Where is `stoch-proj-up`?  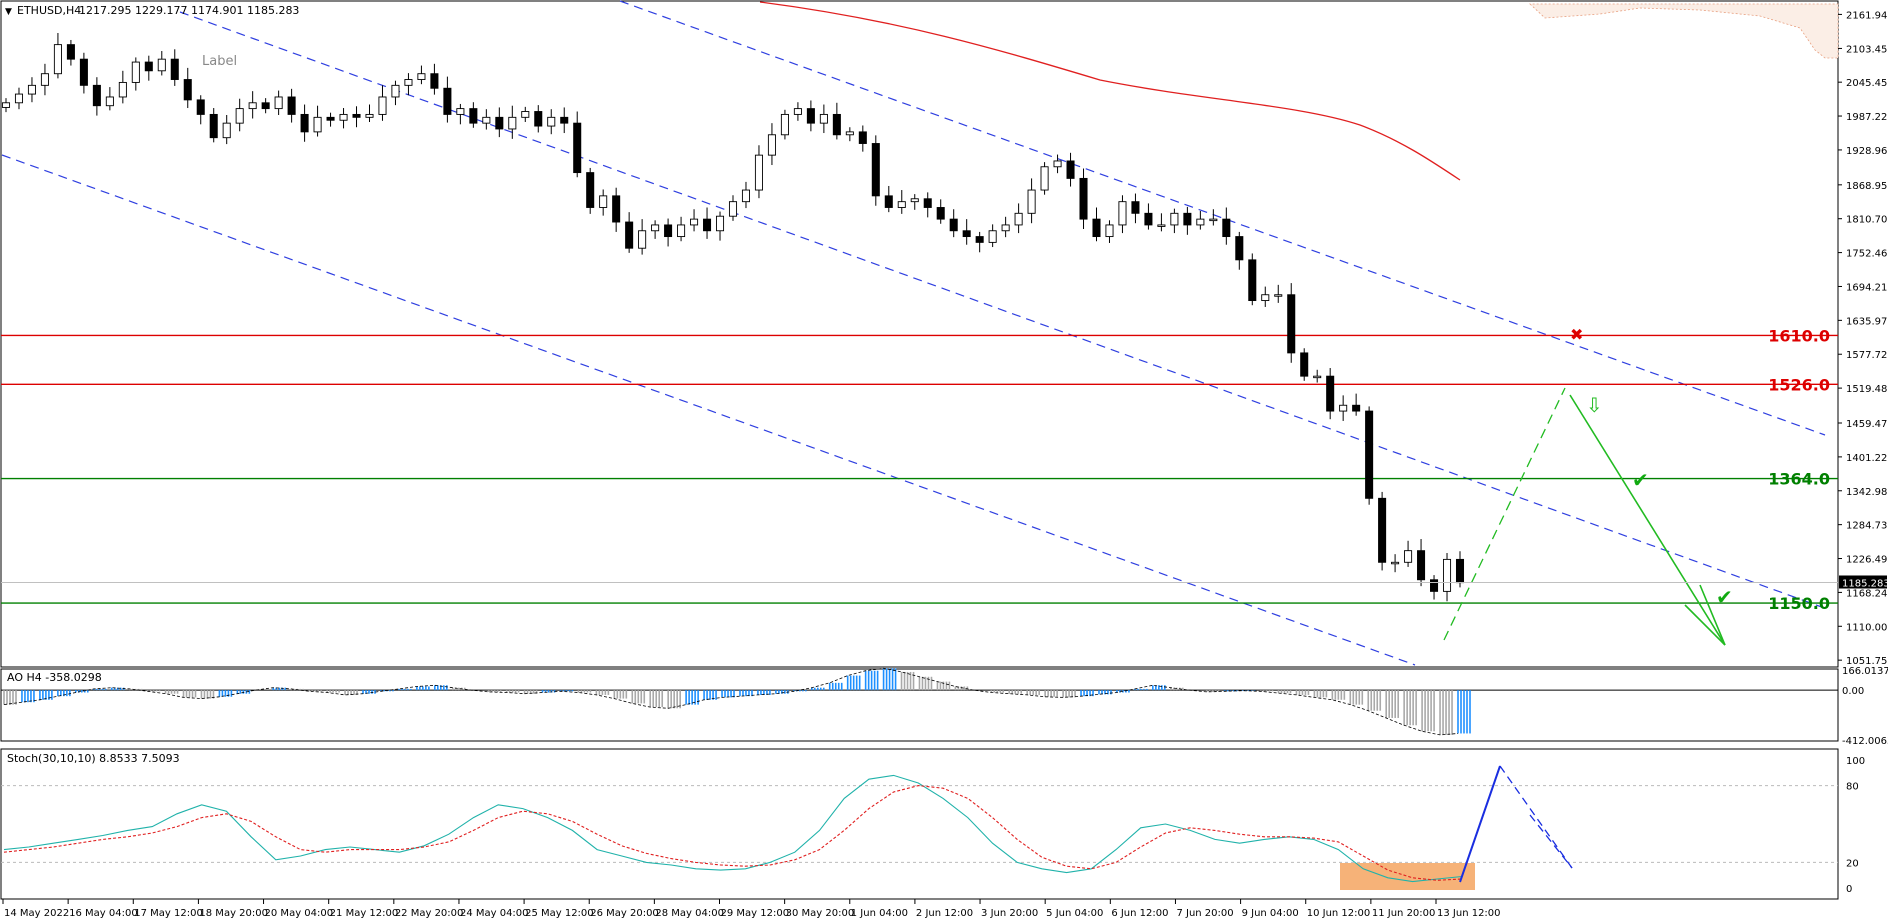 stoch-proj-up is located at coordinates (1480, 824).